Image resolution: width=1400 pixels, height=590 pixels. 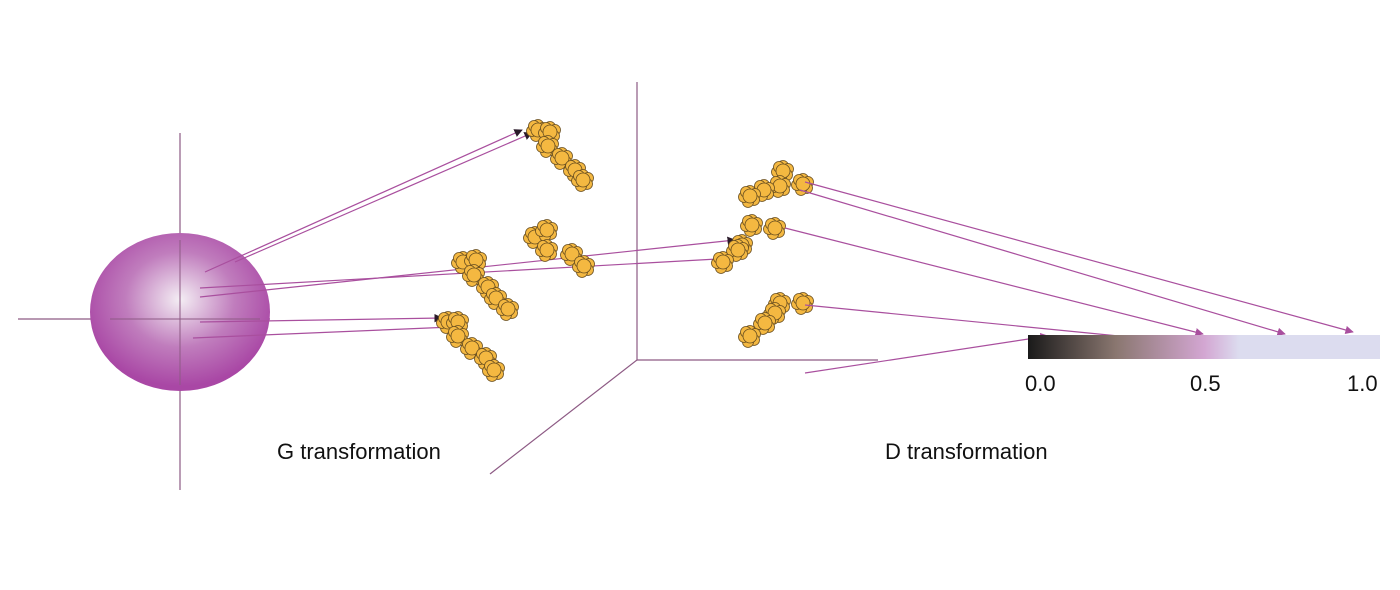 What do you see at coordinates (1205, 383) in the screenshot?
I see `colorbar-tick-0-5: 0.5` at bounding box center [1205, 383].